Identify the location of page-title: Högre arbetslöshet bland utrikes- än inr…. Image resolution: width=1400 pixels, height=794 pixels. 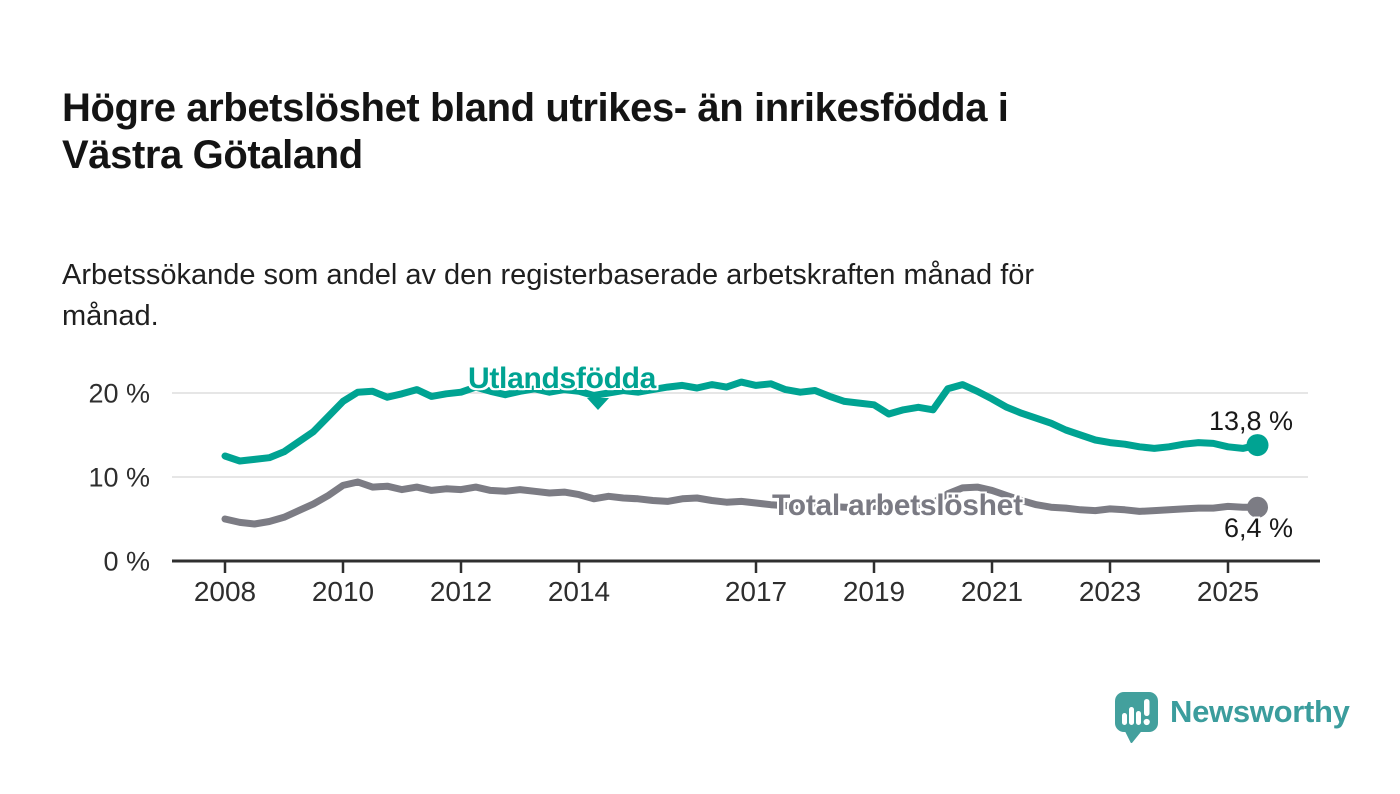
(535, 131).